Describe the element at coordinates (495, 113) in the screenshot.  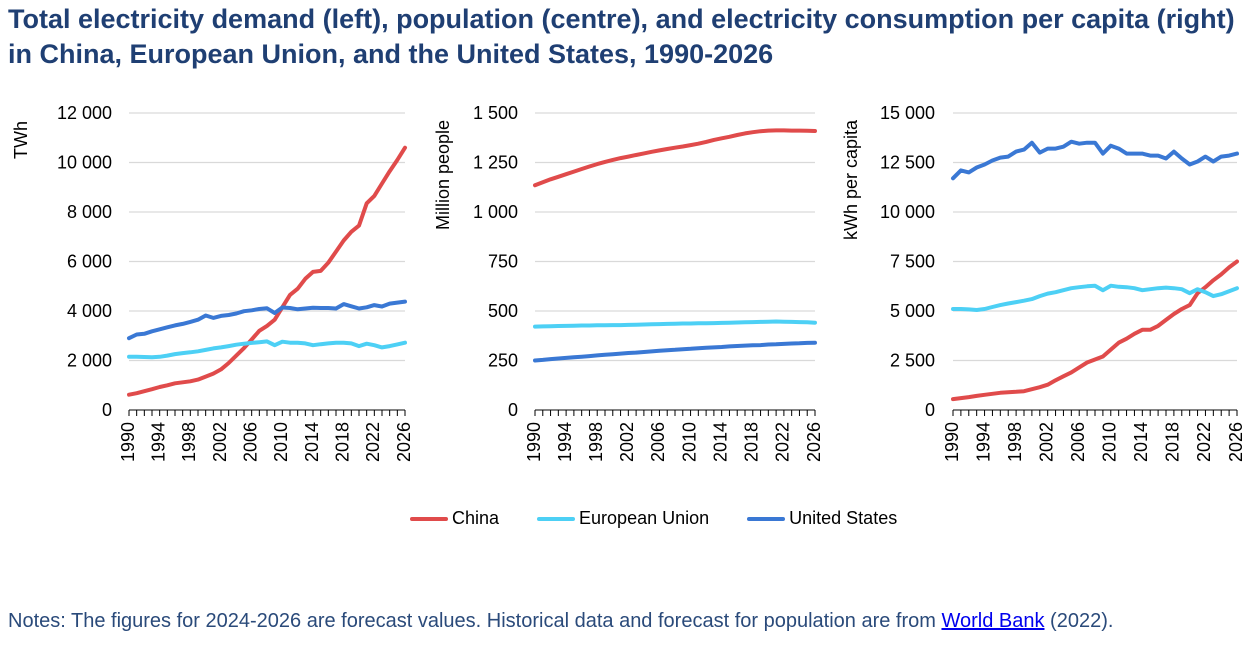
I see `y-tick-label: 1 500` at that location.